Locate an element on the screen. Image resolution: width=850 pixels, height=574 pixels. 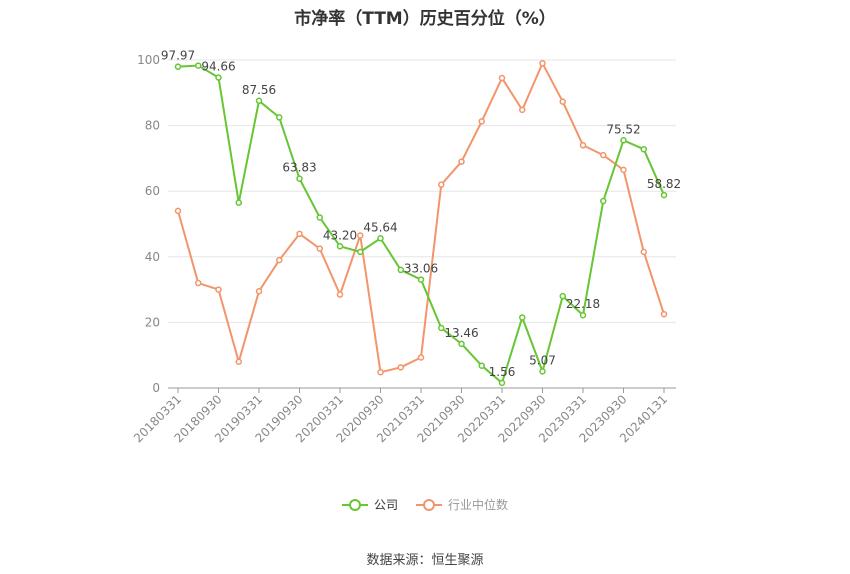
data-label: 13.46 is located at coordinates (461, 333).